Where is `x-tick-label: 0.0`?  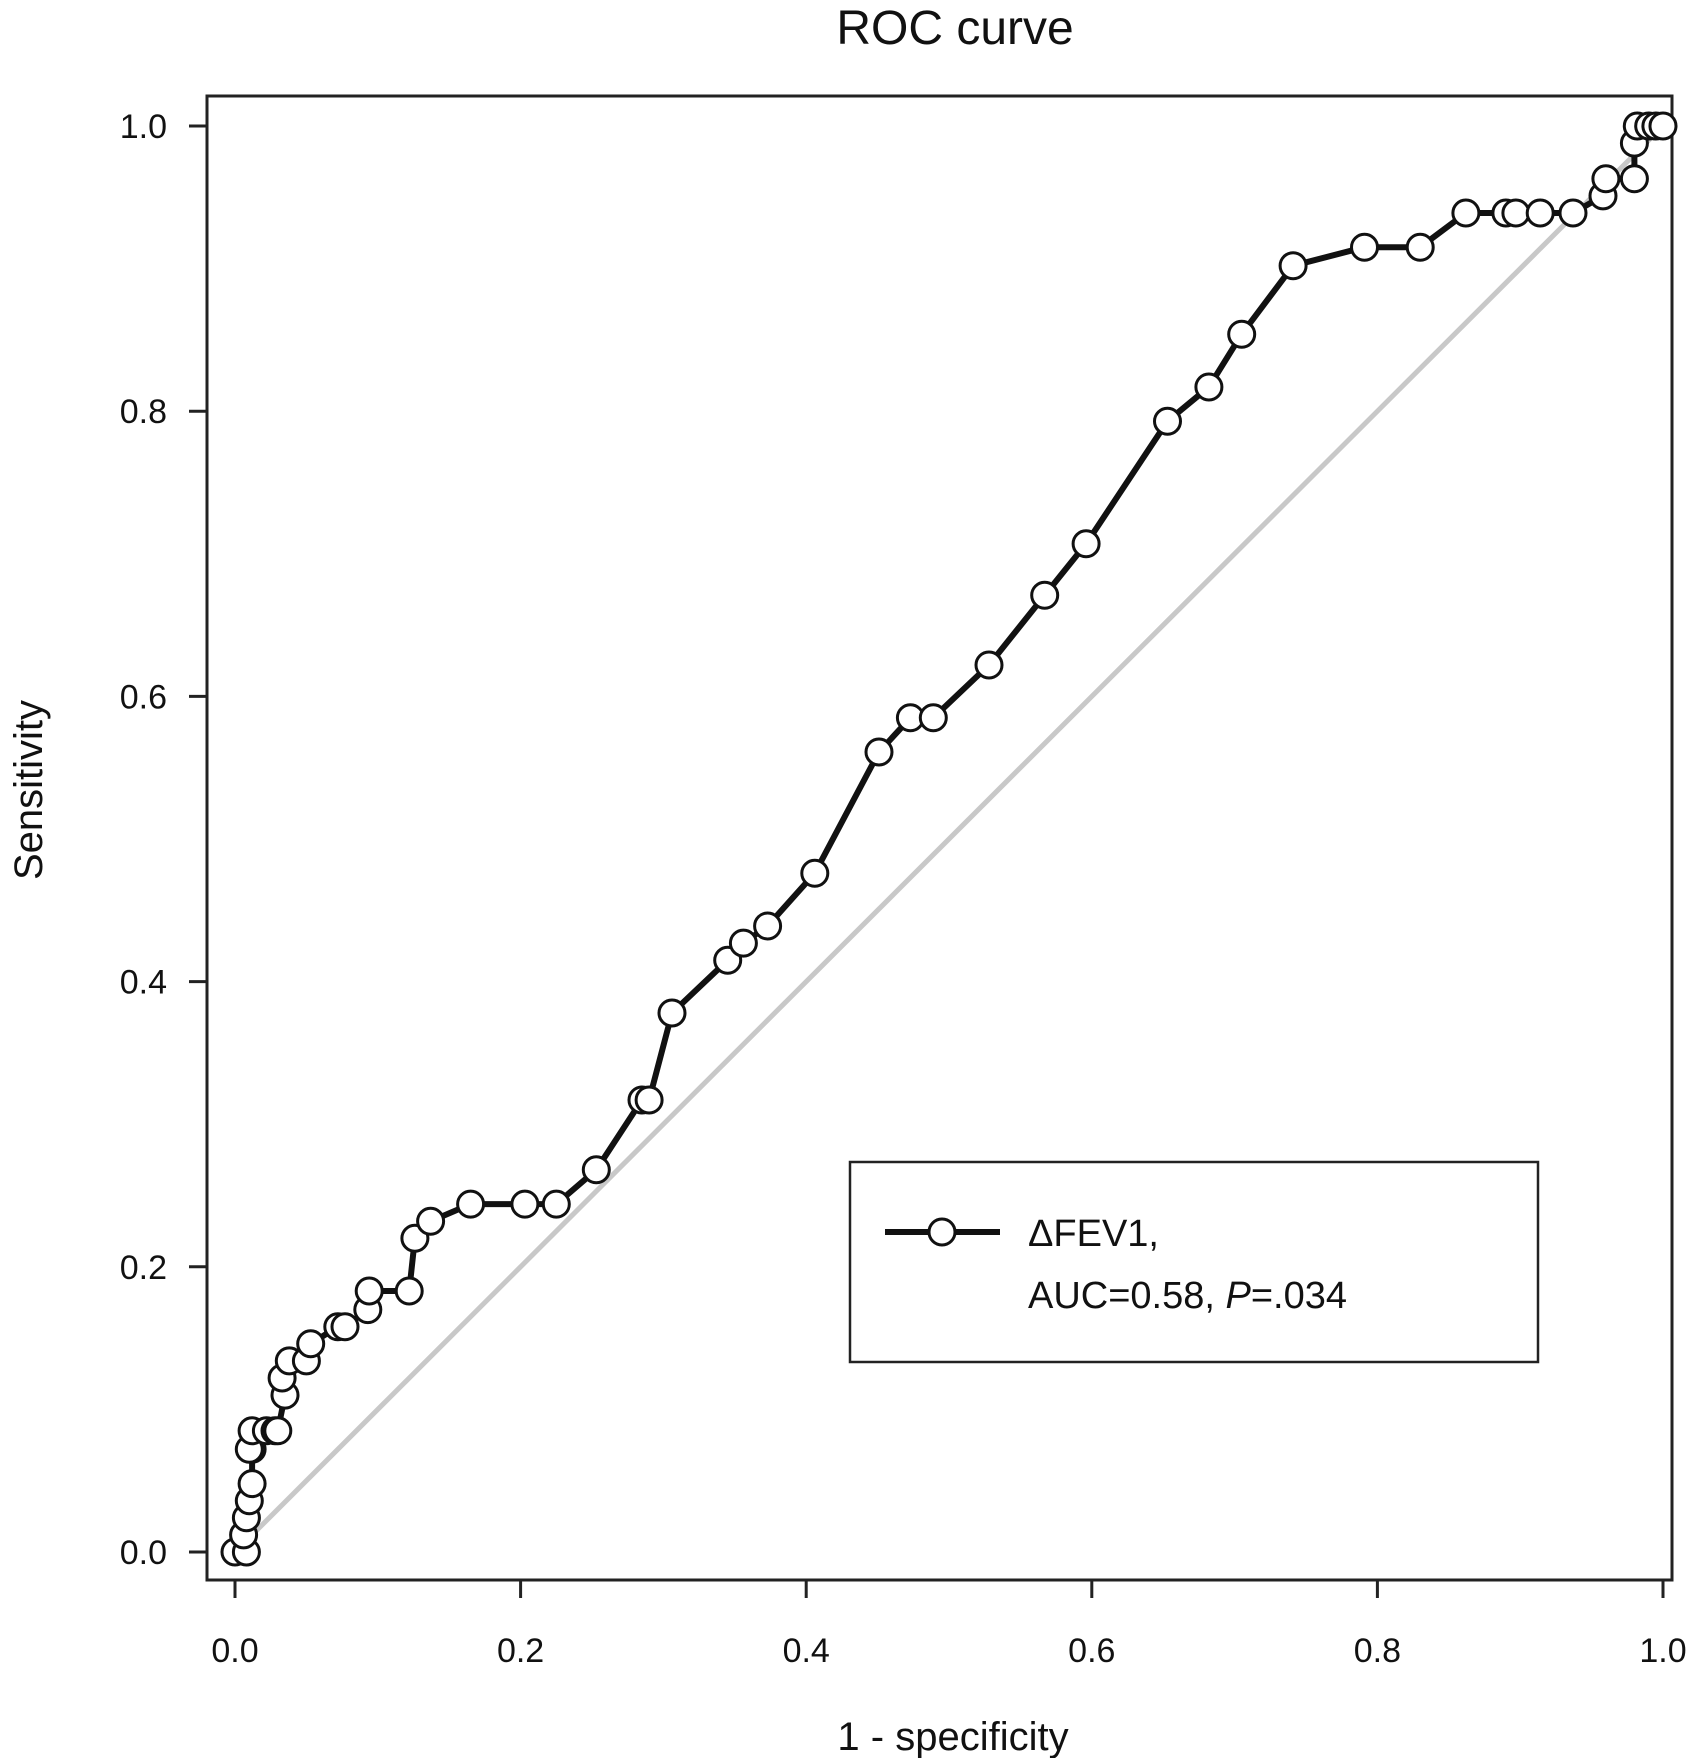
x-tick-label: 0.0 is located at coordinates (234, 1651).